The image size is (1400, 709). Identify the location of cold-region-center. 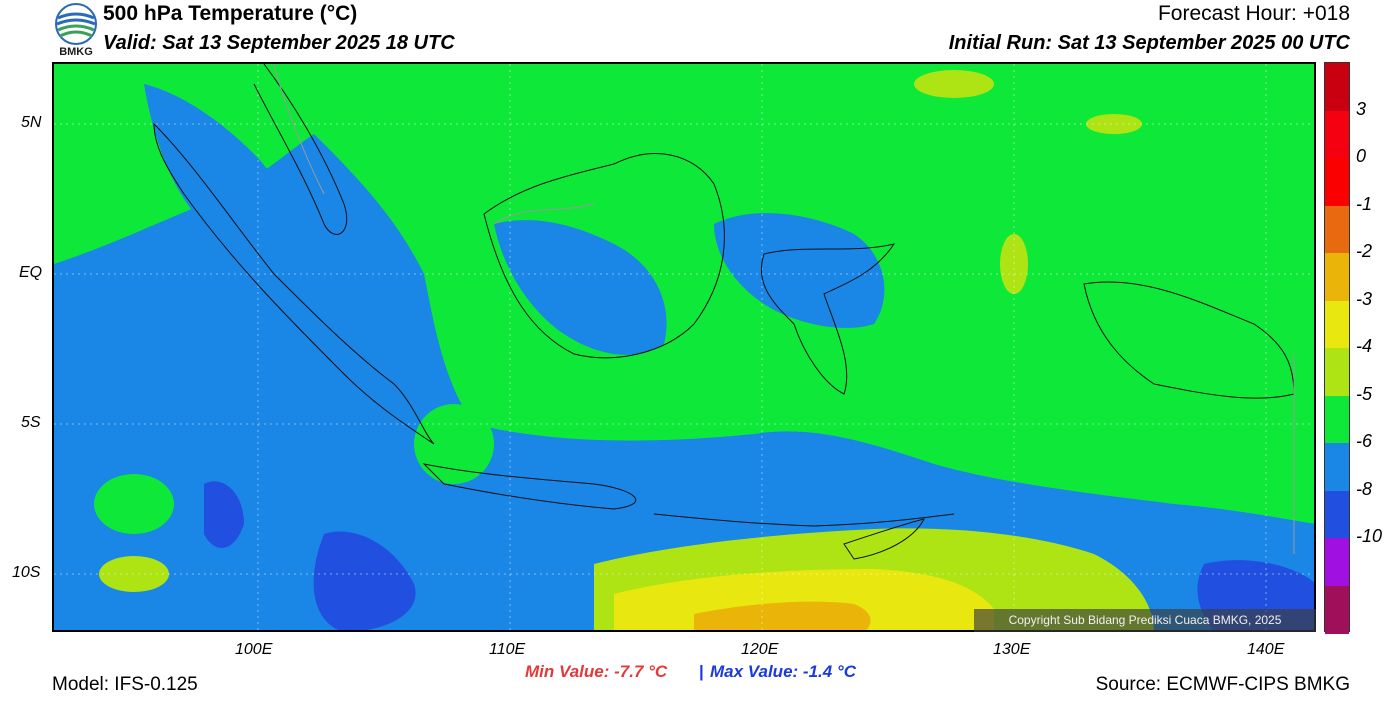
(799, 270).